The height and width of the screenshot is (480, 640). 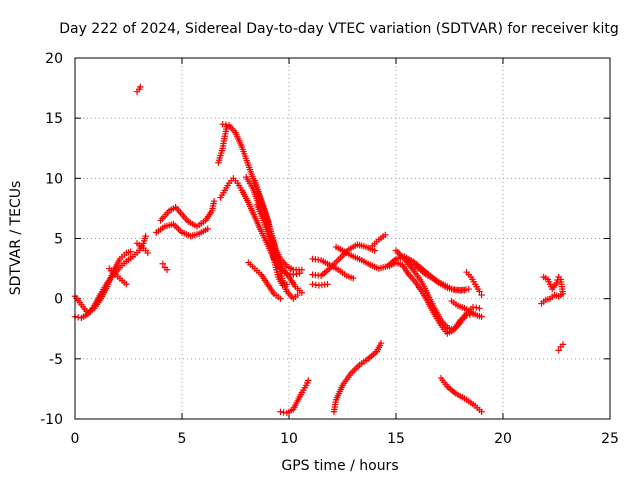 What do you see at coordinates (320, 285) in the screenshot?
I see `series-arc-s` at bounding box center [320, 285].